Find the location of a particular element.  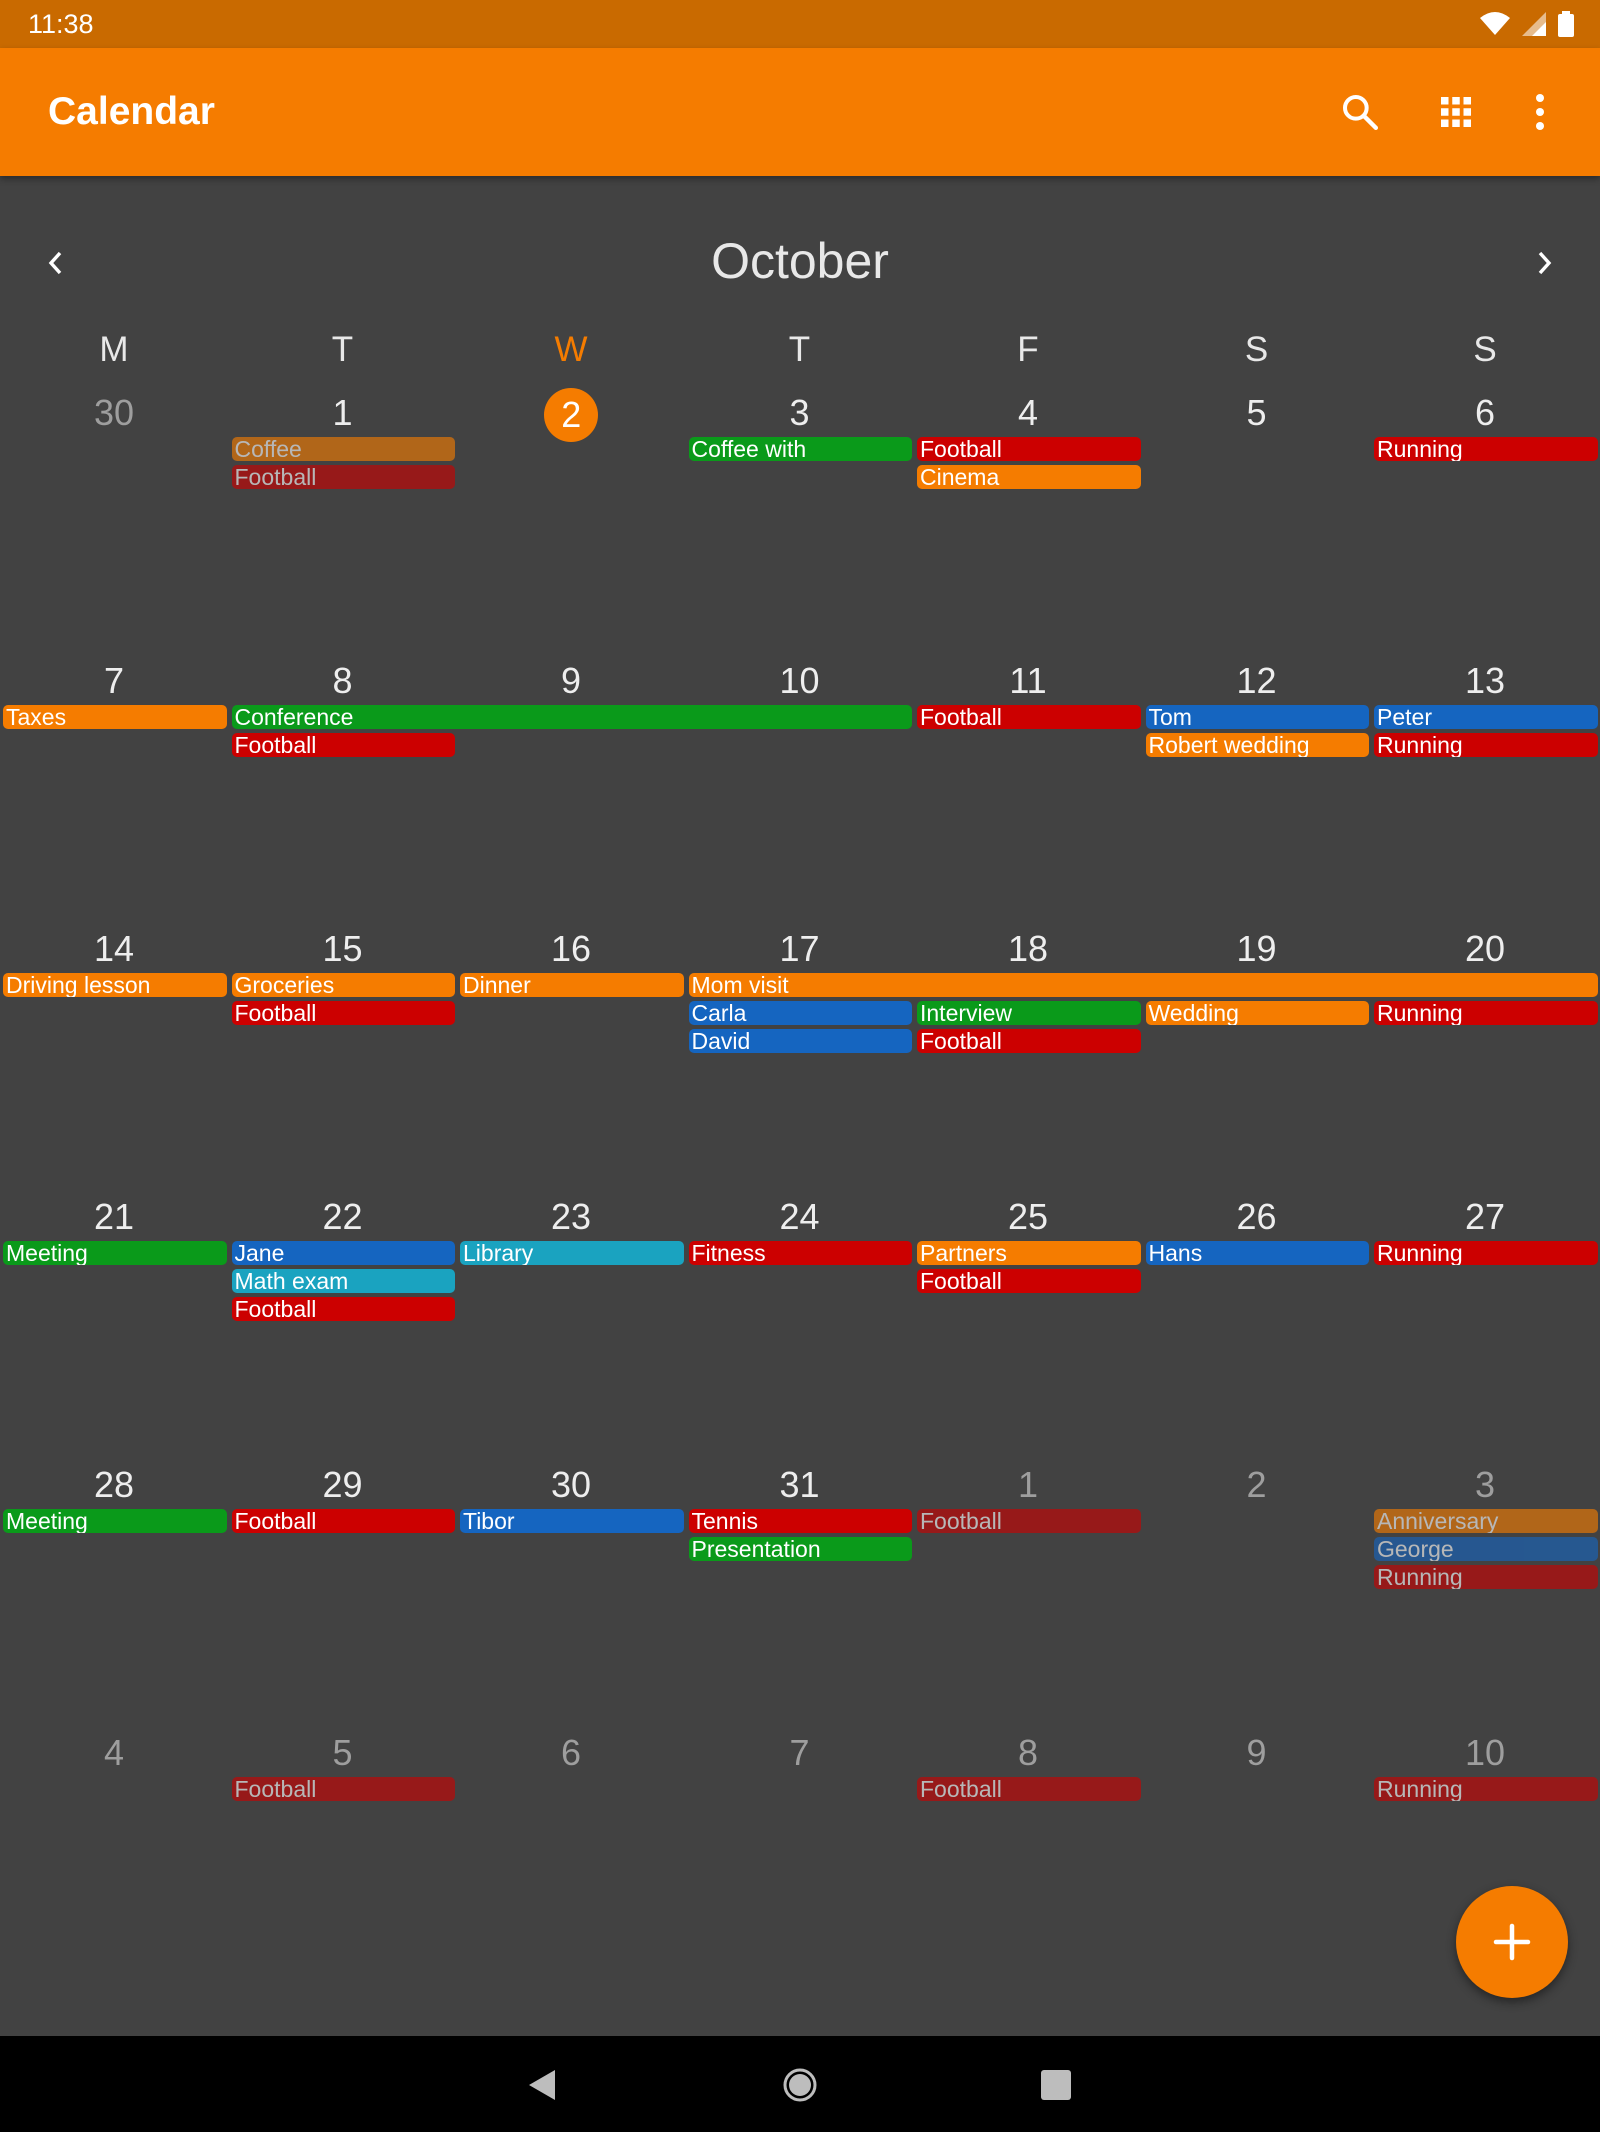

chevron-left-icon is located at coordinates (55, 263).